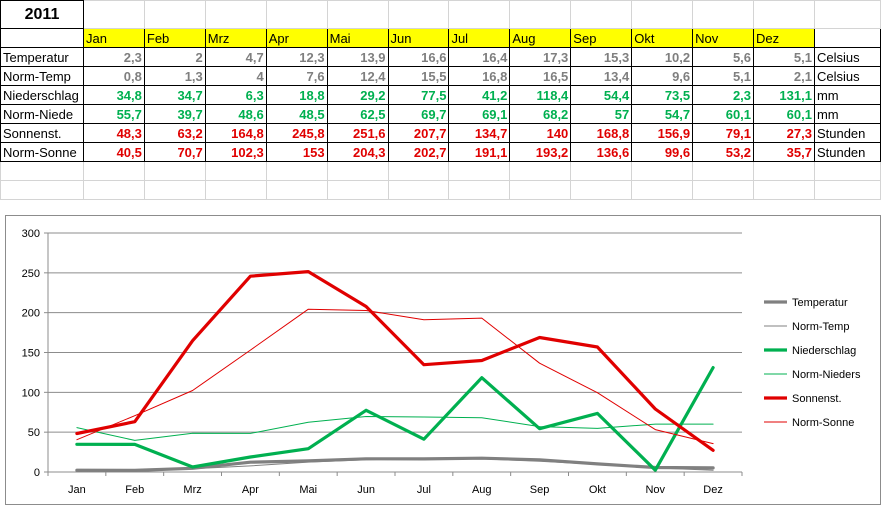 Image resolution: width=881 pixels, height=505 pixels. I want to click on month-header: Mai, so click(357, 38).